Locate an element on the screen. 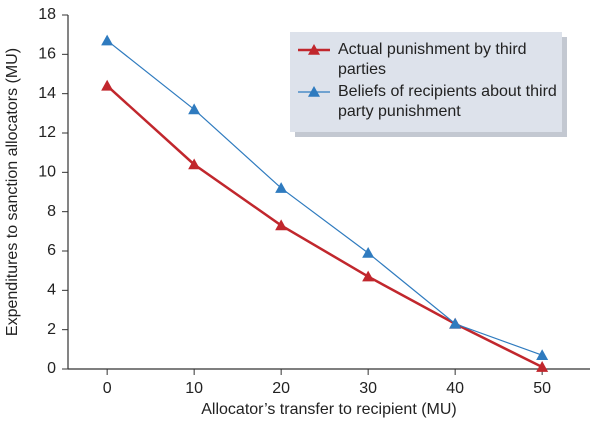 The height and width of the screenshot is (426, 600). y-tick-label: 16 is located at coordinates (47, 54).